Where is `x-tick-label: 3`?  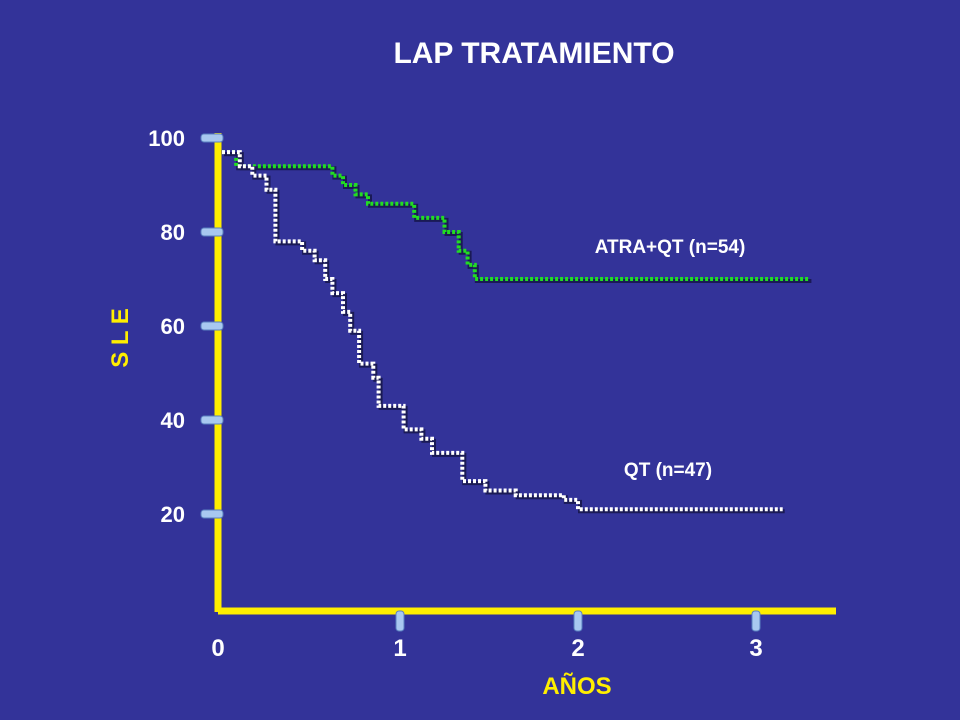 x-tick-label: 3 is located at coordinates (755, 648).